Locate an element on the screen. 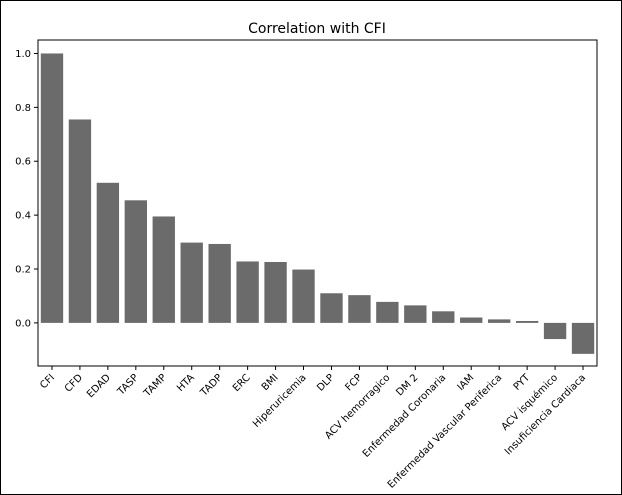  x-tick-label: FCP is located at coordinates (354, 382).